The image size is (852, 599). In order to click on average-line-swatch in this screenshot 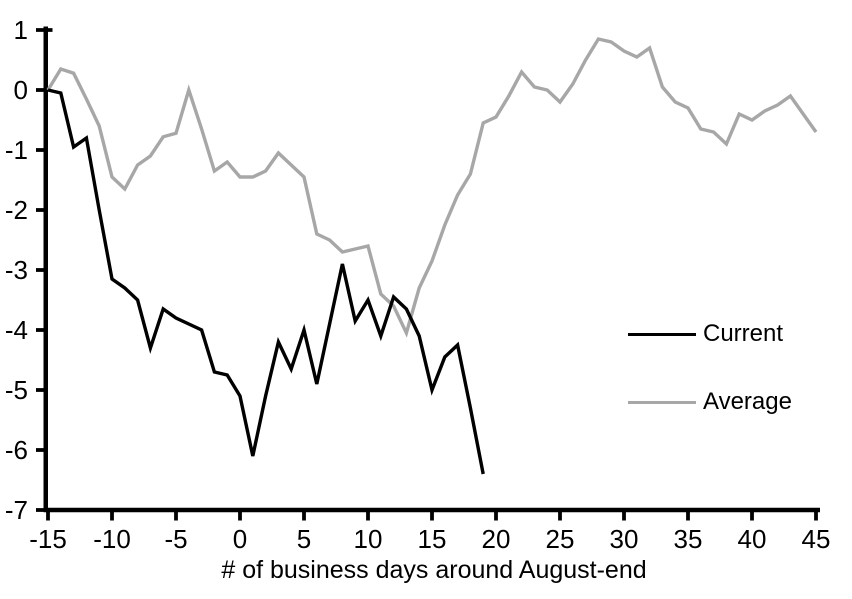, I will do `click(662, 402)`.